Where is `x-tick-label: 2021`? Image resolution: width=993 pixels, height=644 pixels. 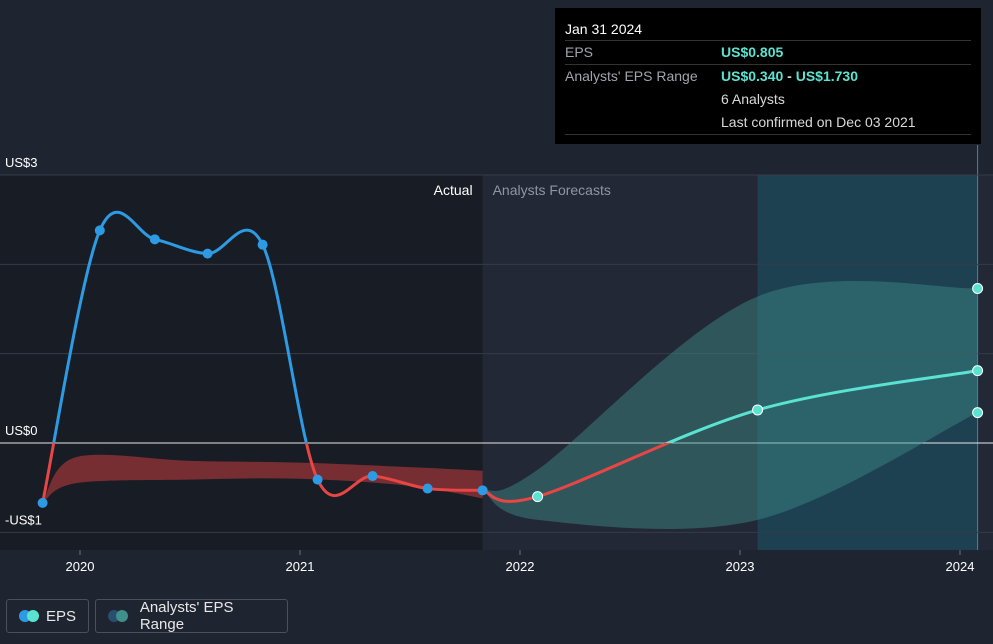 x-tick-label: 2021 is located at coordinates (300, 566).